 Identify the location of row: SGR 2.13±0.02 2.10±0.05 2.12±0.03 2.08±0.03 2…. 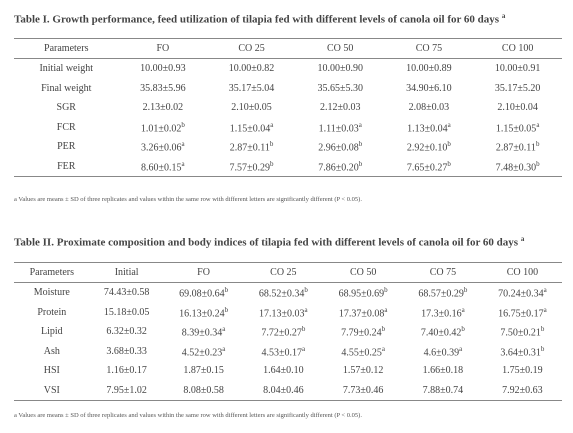
(288, 108).